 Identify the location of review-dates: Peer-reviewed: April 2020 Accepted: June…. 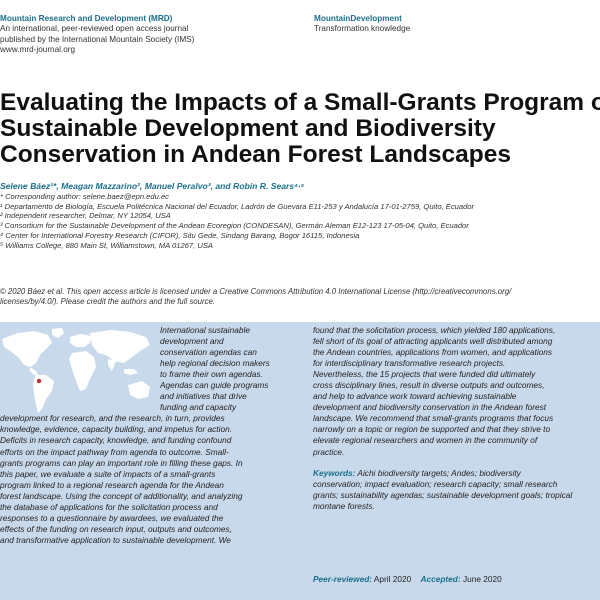
(456, 579).